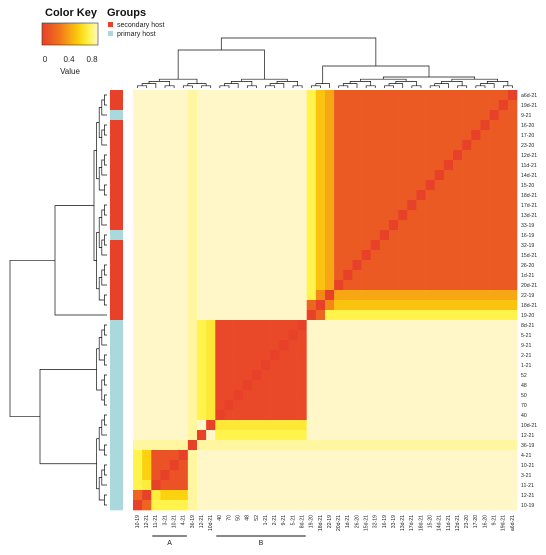 The height and width of the screenshot is (555, 546). Describe the element at coordinates (376, 521) in the screenshot. I see `column-label: 32-19` at that location.